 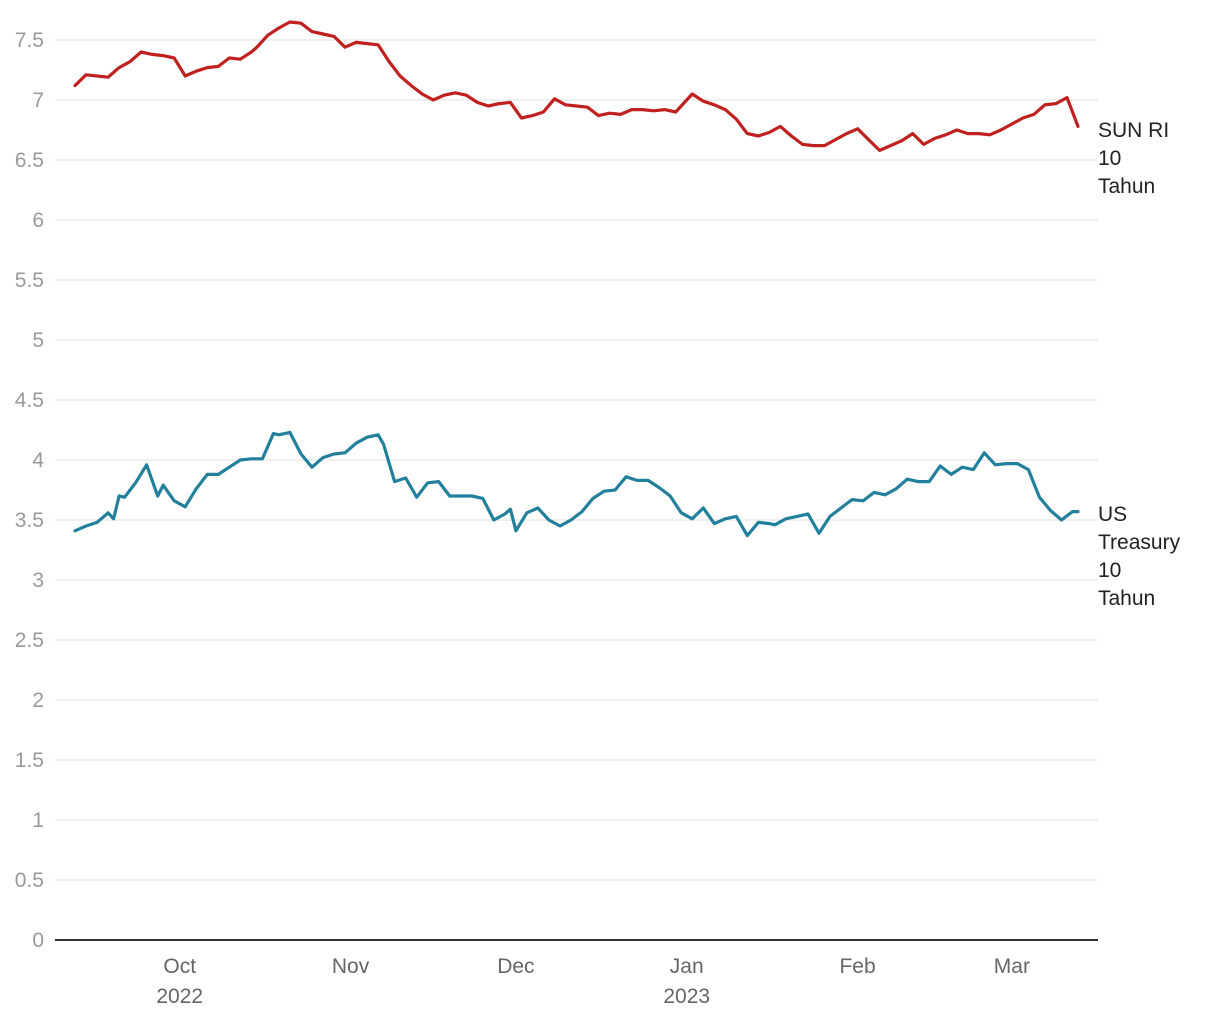 What do you see at coordinates (687, 966) in the screenshot?
I see `x-tick-label: Jan` at bounding box center [687, 966].